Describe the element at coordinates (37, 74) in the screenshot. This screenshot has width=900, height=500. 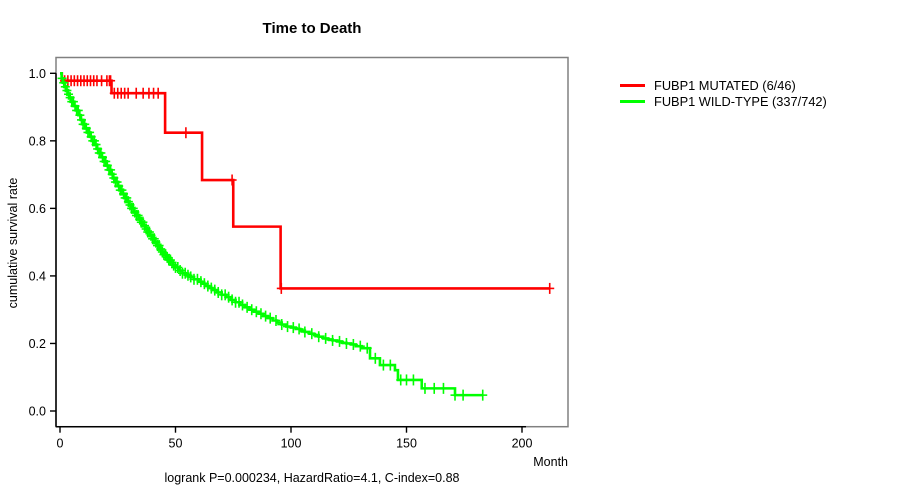
I see `y-tick-label: 1.0` at that location.